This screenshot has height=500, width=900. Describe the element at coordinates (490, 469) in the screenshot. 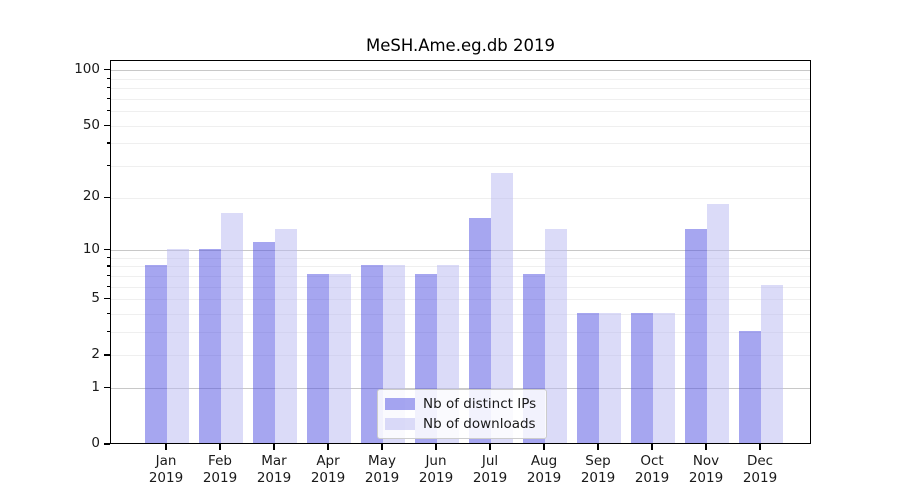

I see `x-tick-label: Jul 2019` at that location.